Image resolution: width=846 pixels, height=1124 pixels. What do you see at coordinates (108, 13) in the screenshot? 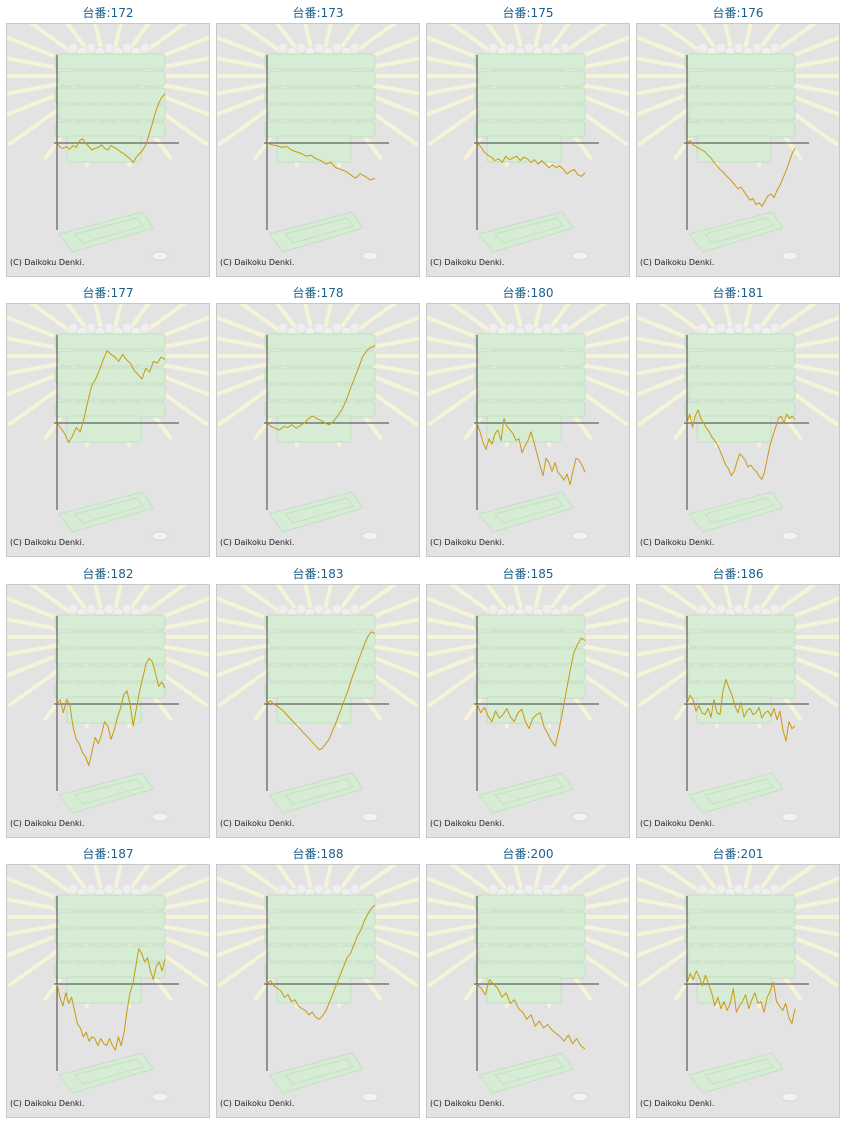
I see `machine-number-title: 台番:172` at bounding box center [108, 13].